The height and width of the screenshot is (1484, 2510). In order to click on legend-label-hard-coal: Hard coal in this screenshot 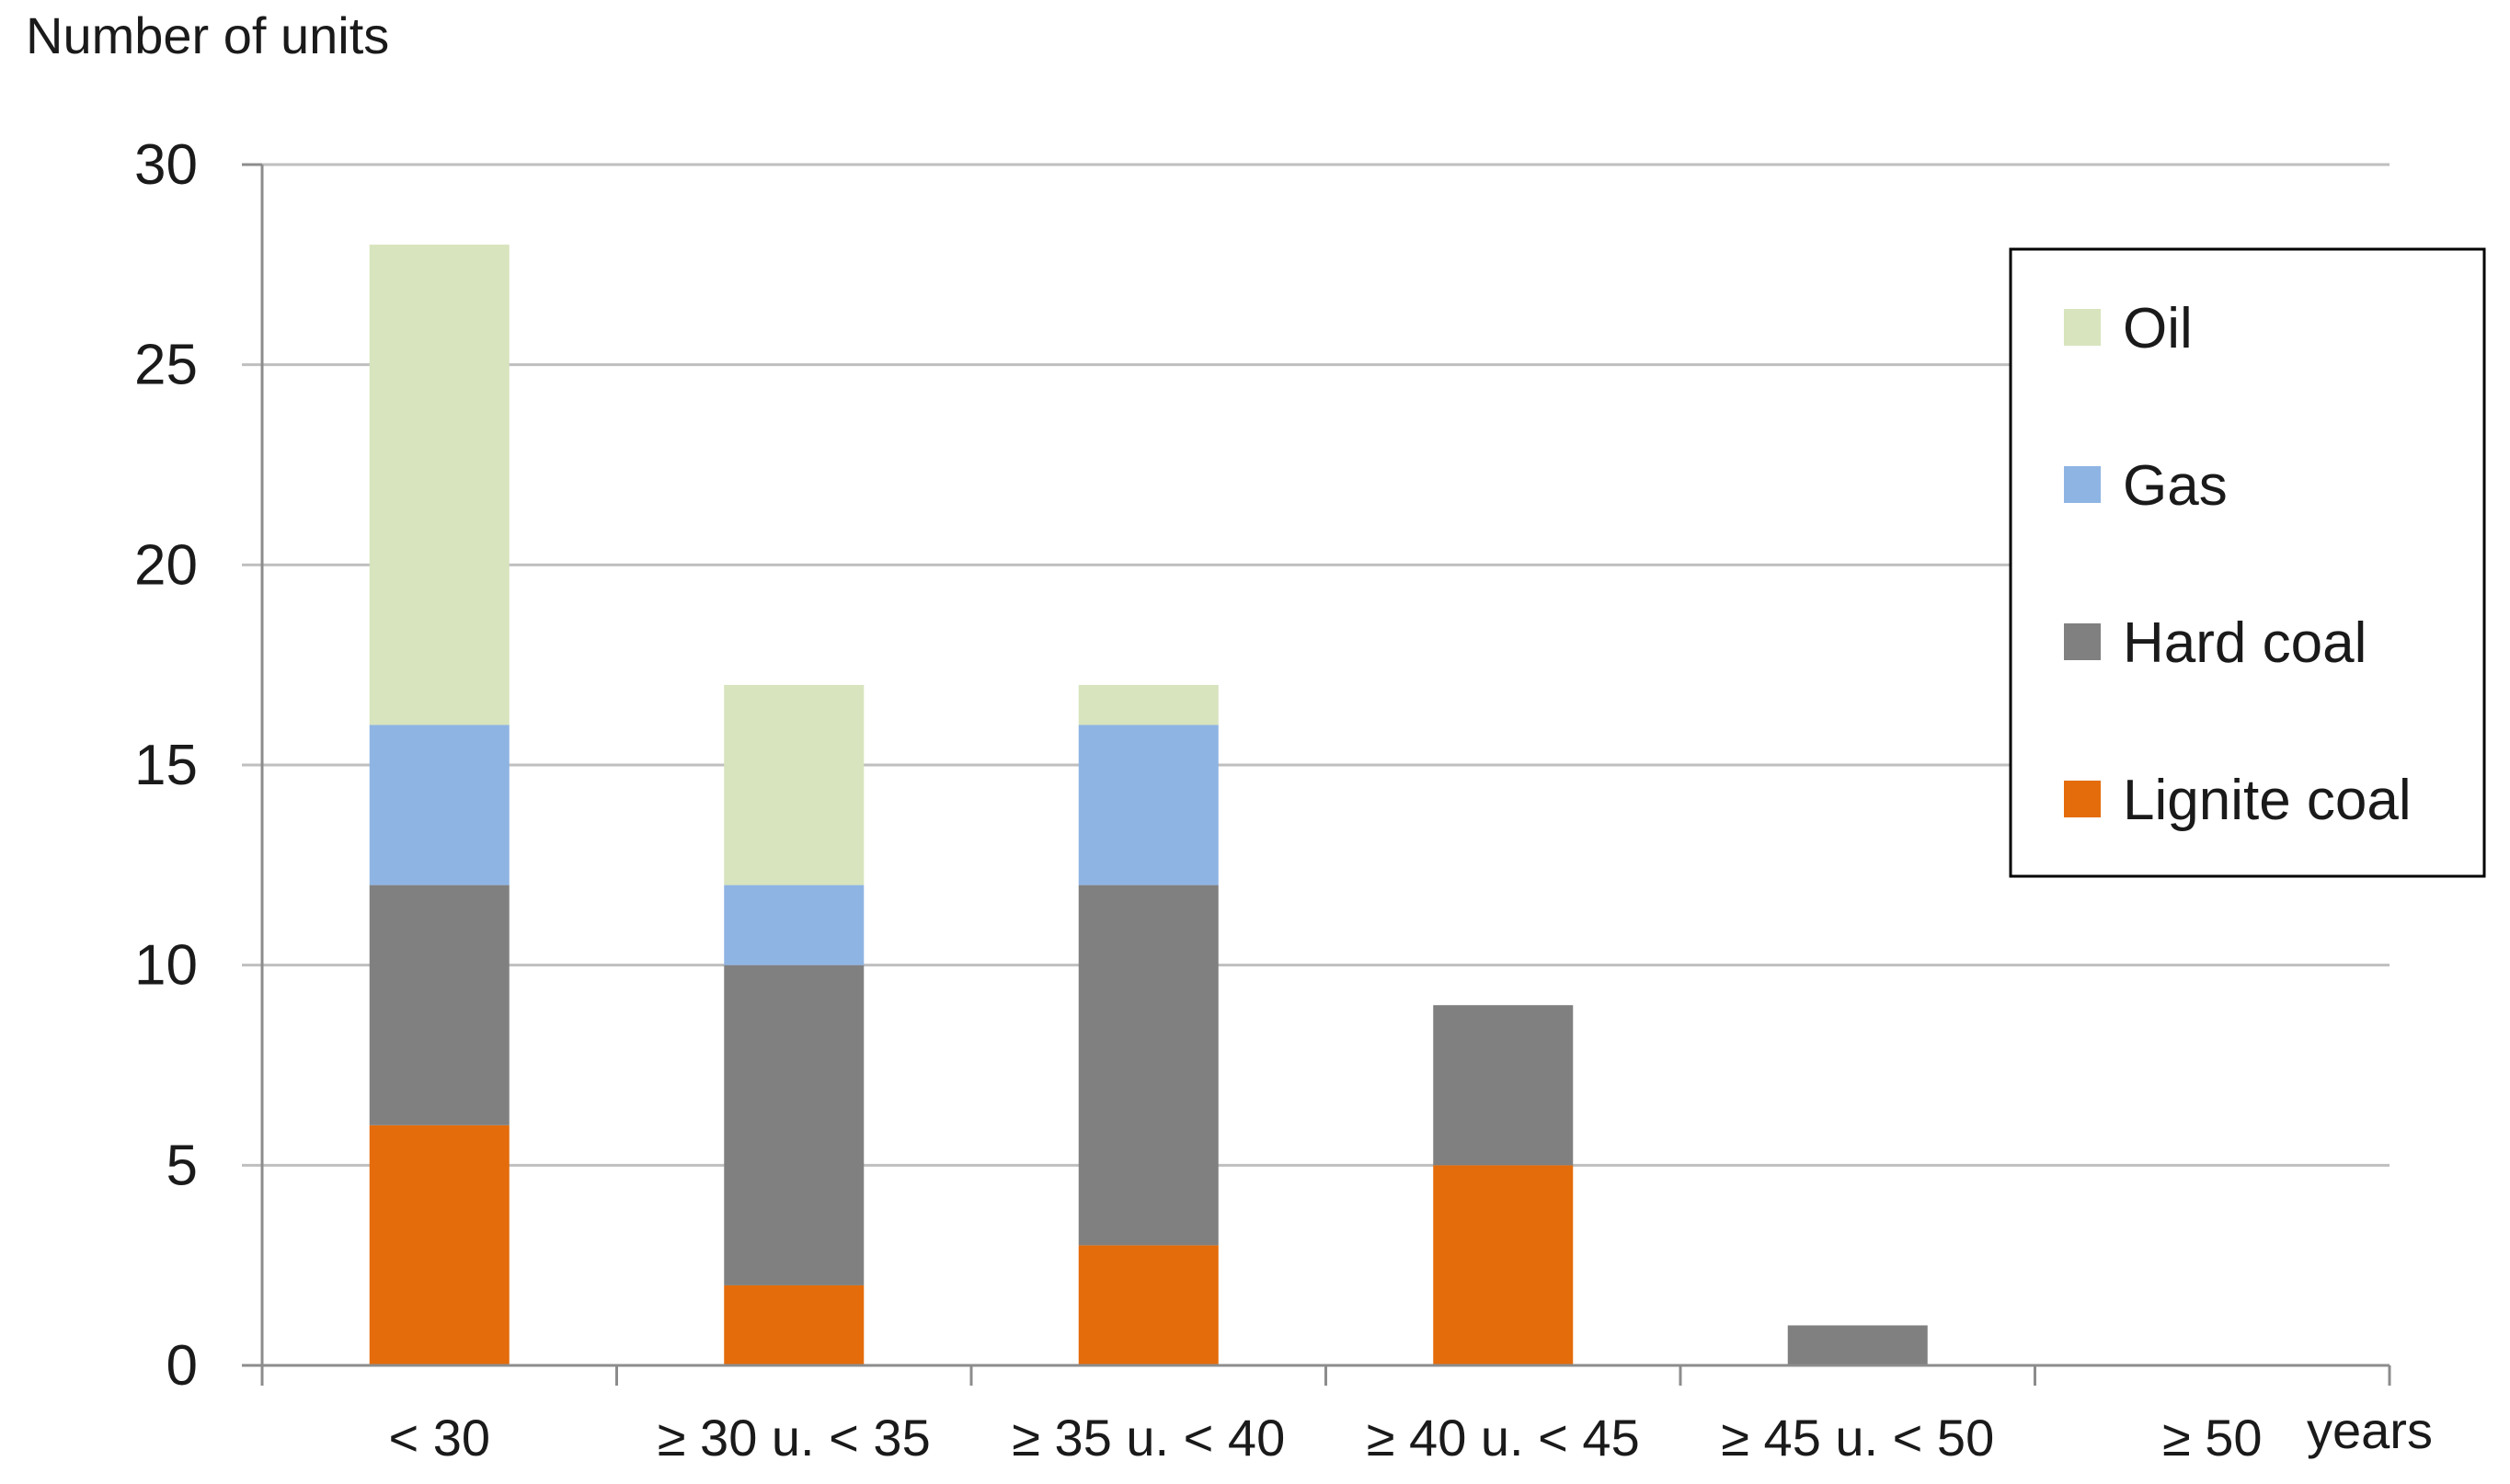, I will do `click(2245, 643)`.